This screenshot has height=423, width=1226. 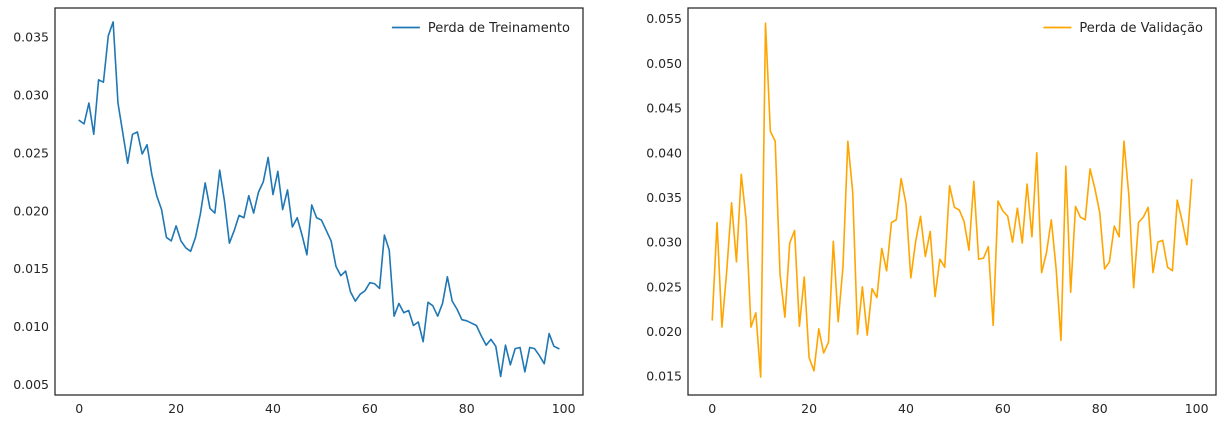 I want to click on validation-loss-y-tick-label: 0.020, so click(x=664, y=331).